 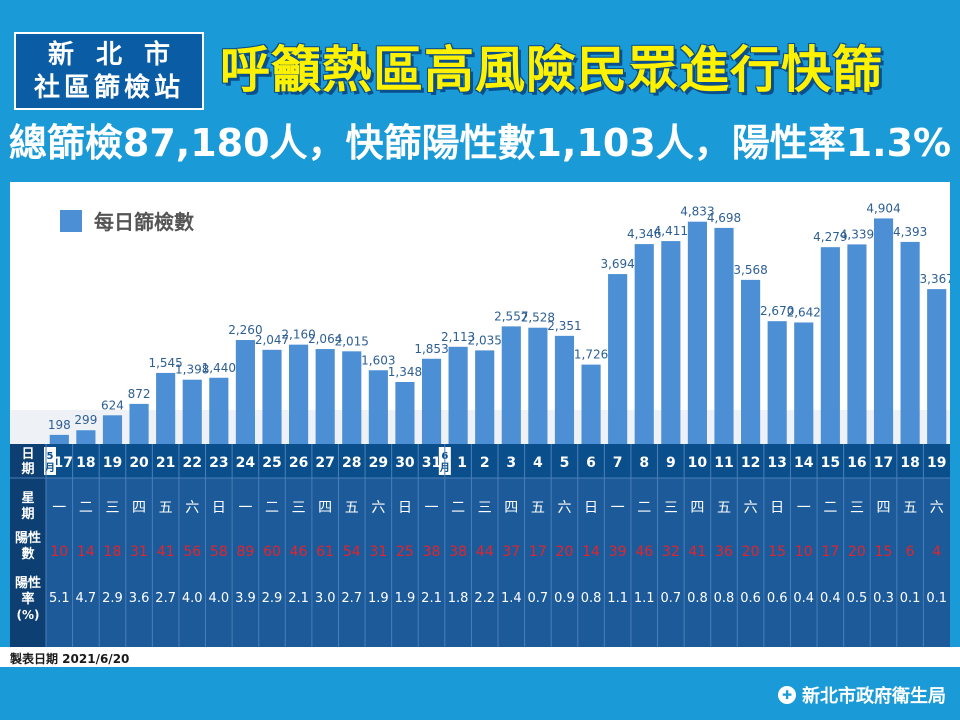 What do you see at coordinates (462, 463) in the screenshot?
I see `date-cell: 1` at bounding box center [462, 463].